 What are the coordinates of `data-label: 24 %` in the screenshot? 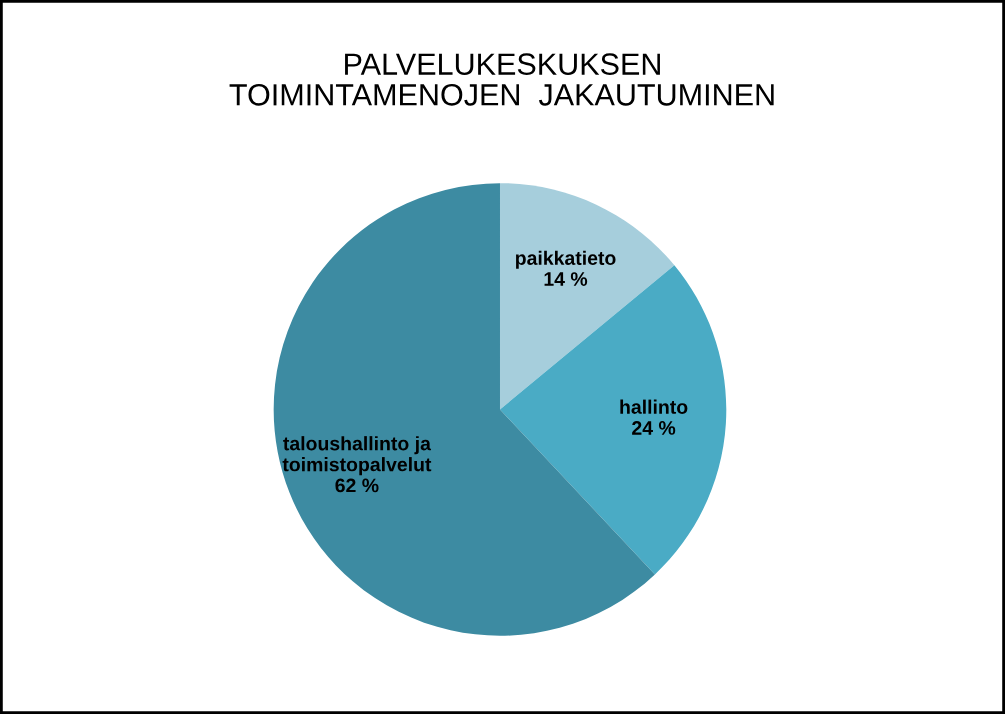 It's located at (654, 428).